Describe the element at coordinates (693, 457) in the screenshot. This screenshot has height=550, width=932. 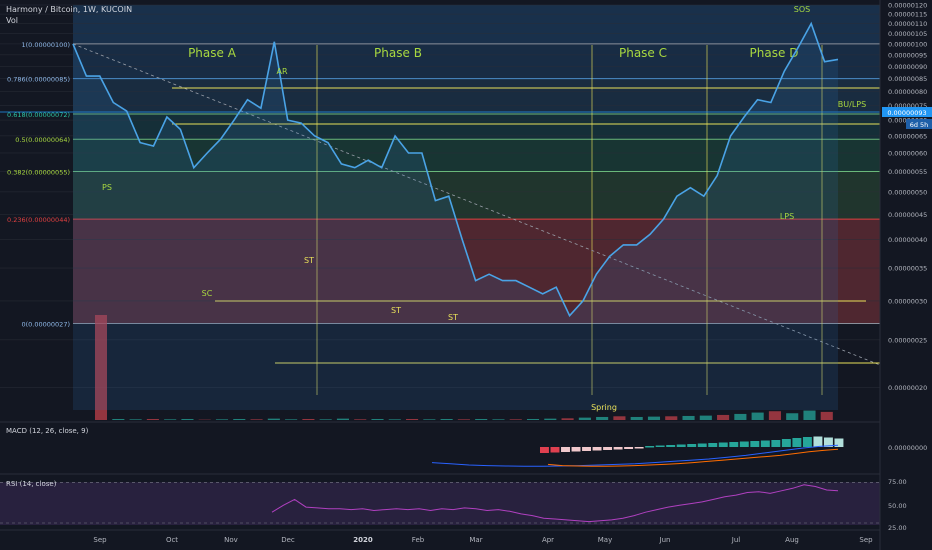
I see `signal-line` at that location.